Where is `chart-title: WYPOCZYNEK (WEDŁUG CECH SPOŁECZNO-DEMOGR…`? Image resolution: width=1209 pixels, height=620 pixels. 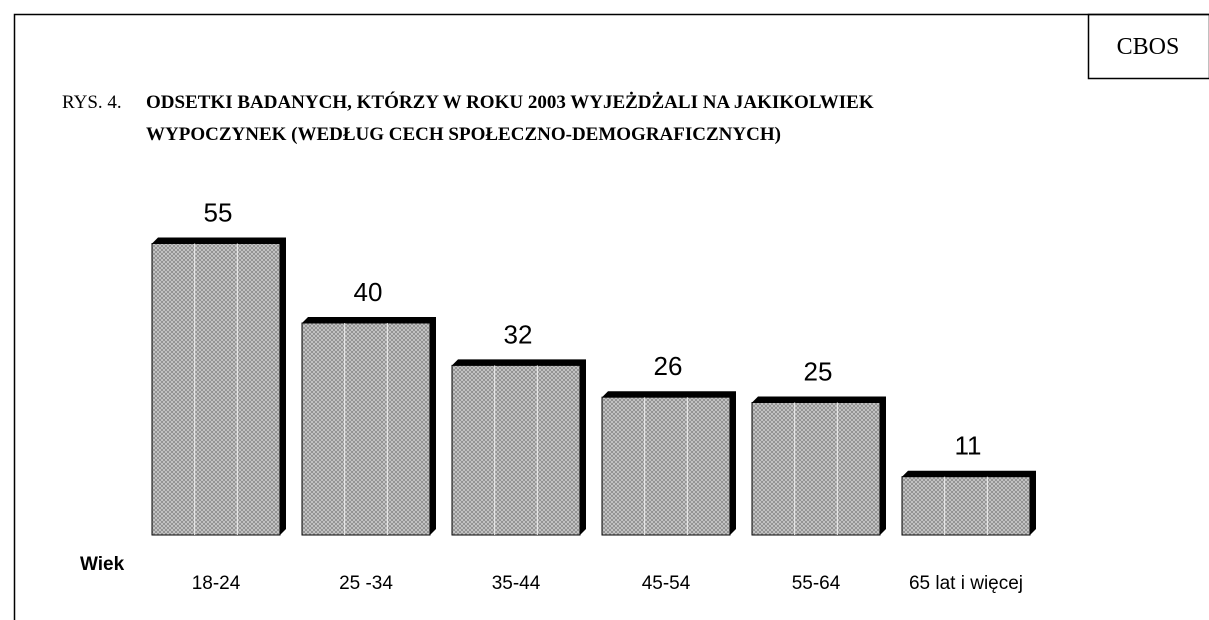
chart-title: WYPOCZYNEK (WEDŁUG CECH SPOŁECZNO-DEMOGR… is located at coordinates (463, 134).